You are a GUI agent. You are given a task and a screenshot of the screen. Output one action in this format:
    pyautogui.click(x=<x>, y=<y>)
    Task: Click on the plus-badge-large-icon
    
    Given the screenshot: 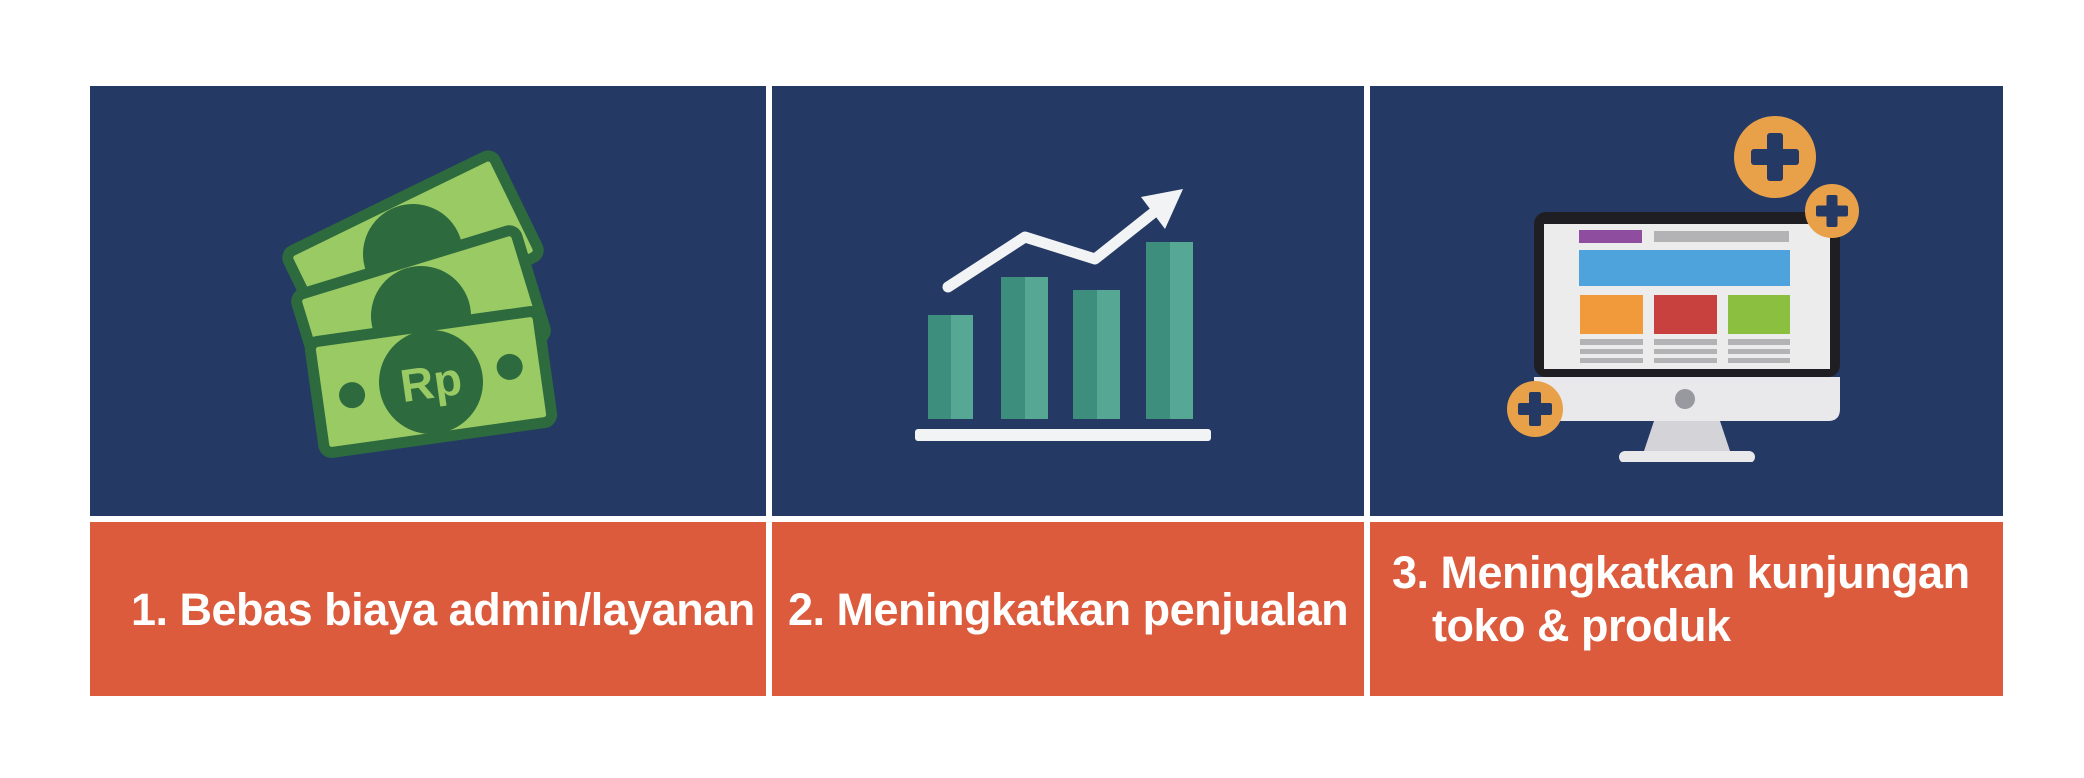 What is the action you would take?
    pyautogui.click(x=1774, y=157)
    